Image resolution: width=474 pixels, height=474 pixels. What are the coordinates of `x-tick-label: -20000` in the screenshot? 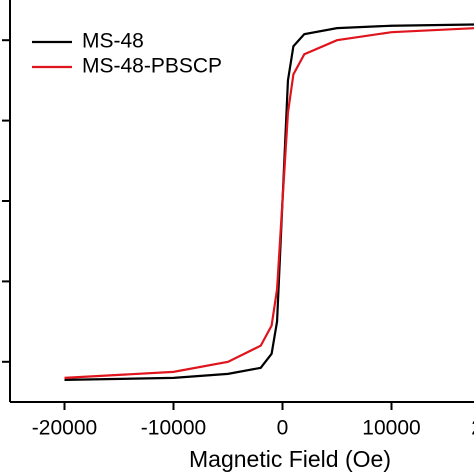 It's located at (64, 428).